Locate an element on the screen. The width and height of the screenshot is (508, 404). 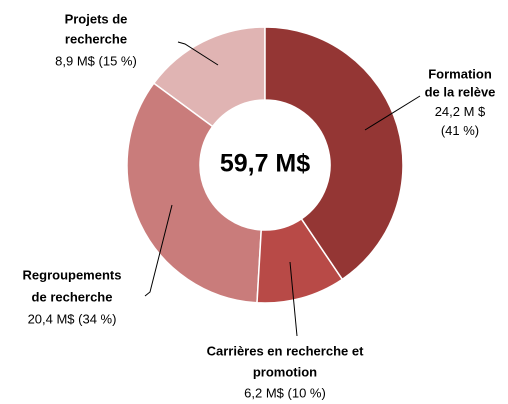
value-label-line: (41 %) is located at coordinates (460, 130).